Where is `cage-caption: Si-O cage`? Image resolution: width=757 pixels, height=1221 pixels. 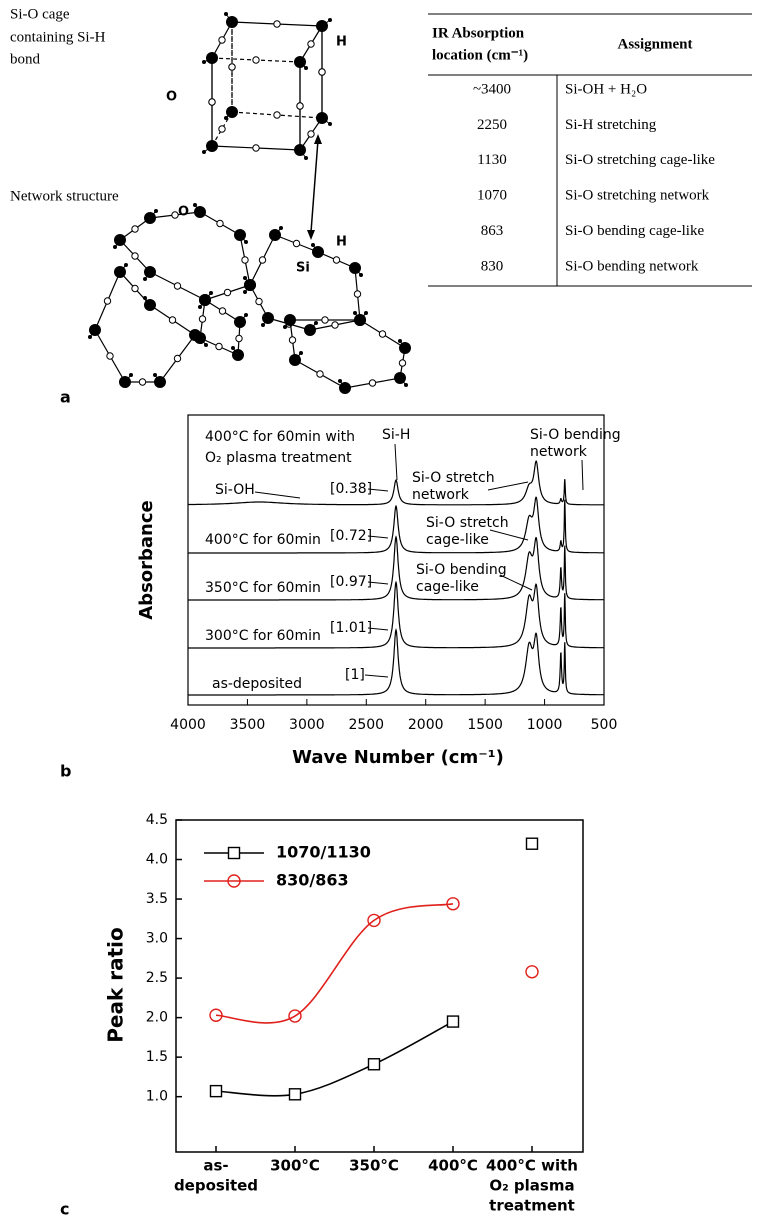 cage-caption: Si-O cage is located at coordinates (40, 14).